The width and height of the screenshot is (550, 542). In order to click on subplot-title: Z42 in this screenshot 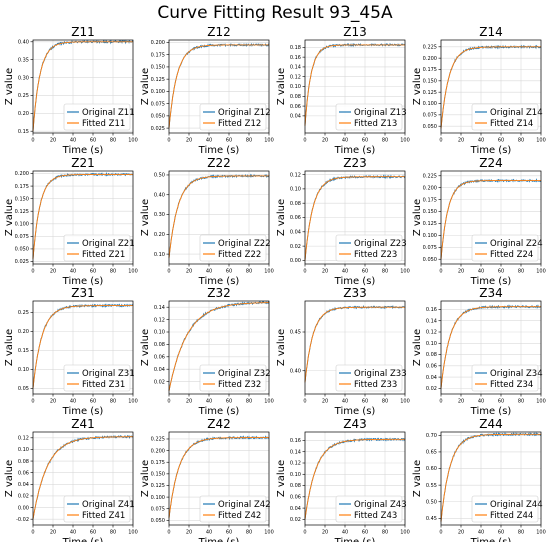, I will do `click(219, 424)`.